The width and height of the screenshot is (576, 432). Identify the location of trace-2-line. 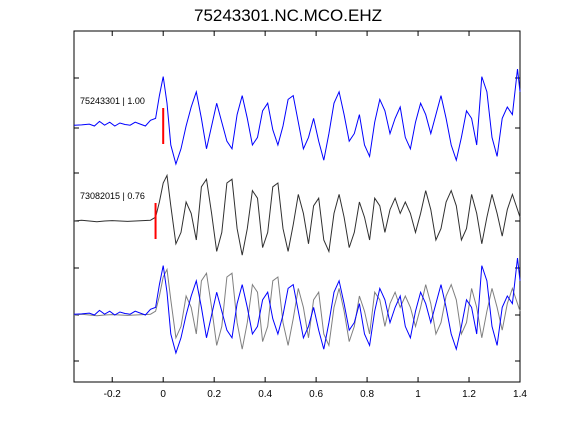
(297, 214).